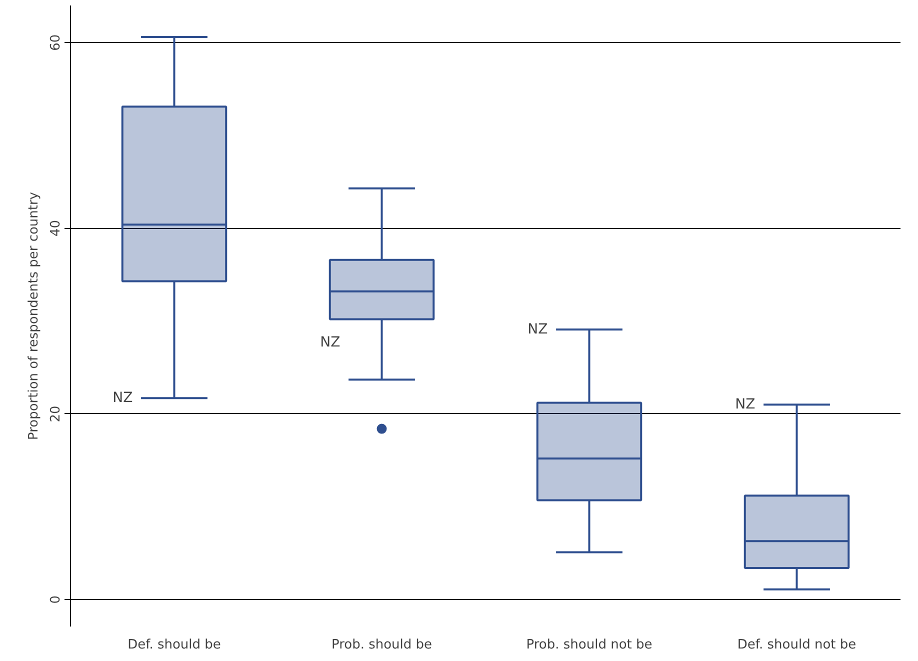 This screenshot has width=918, height=661. What do you see at coordinates (589, 645) in the screenshot?
I see `x-tick-label: Prob. should not be` at bounding box center [589, 645].